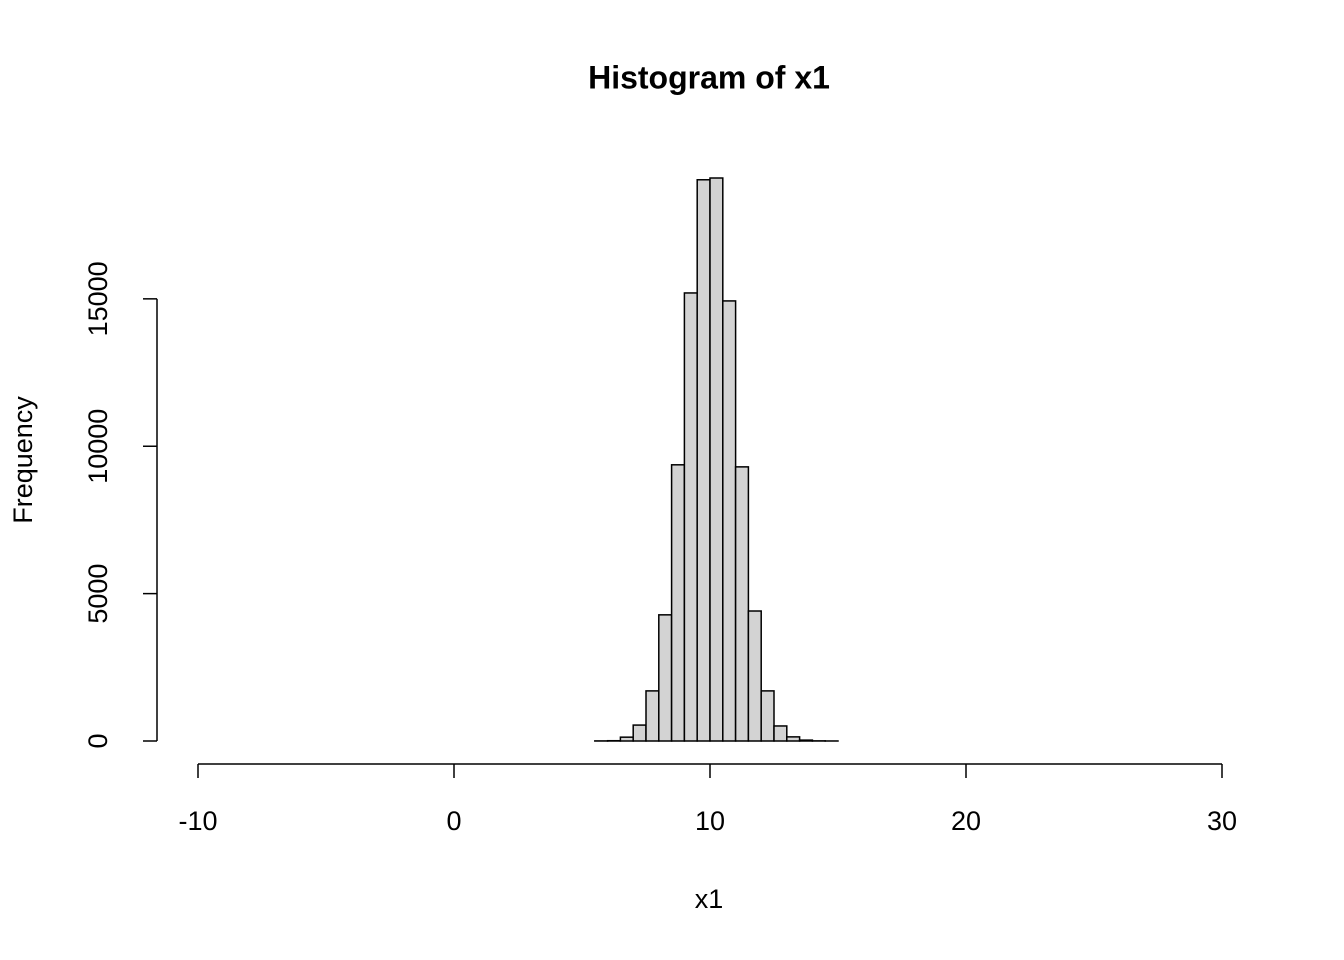  I want to click on y-tick-label: 5000, so click(98, 594).